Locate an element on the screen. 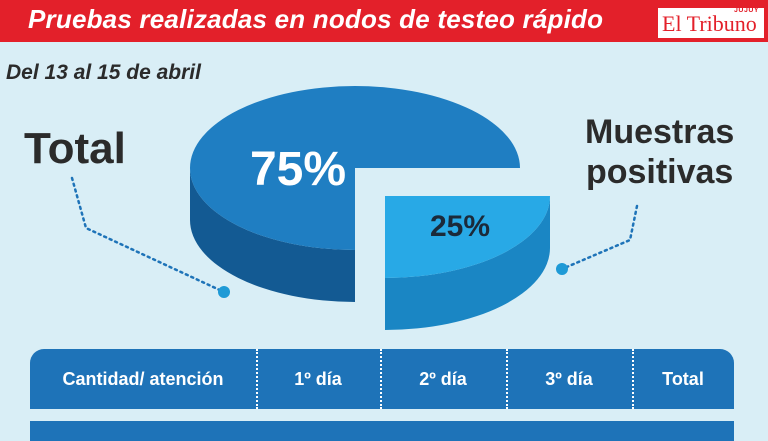  pie-slice-positive-side is located at coordinates (467, 263).